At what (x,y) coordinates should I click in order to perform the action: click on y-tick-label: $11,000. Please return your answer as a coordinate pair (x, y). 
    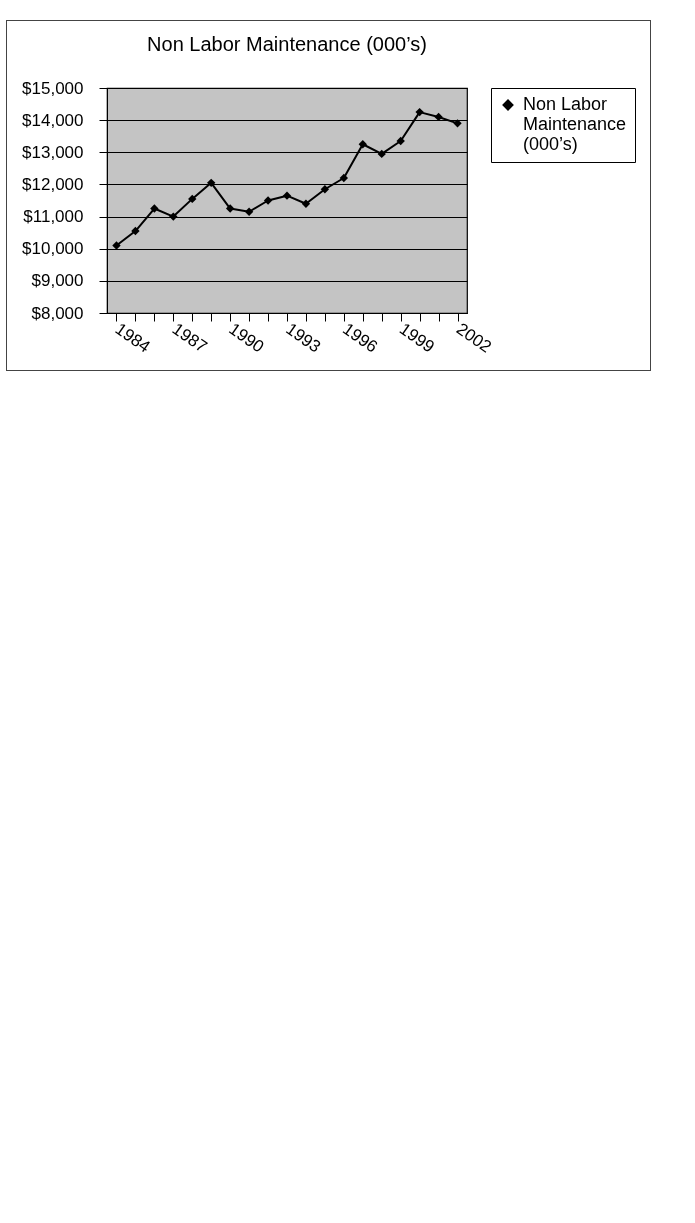
    Looking at the image, I should click on (53, 217).